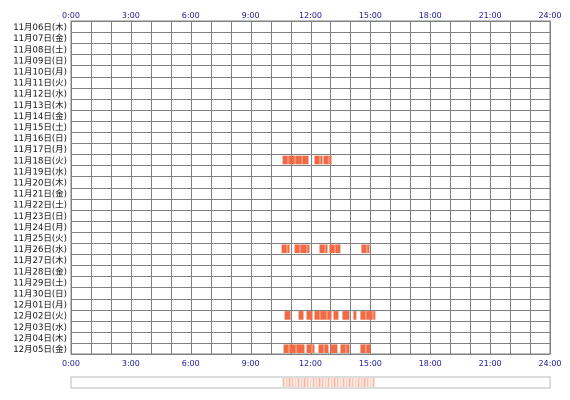 The width and height of the screenshot is (570, 400). I want to click on row-label: 11月22日(土), so click(40, 205).